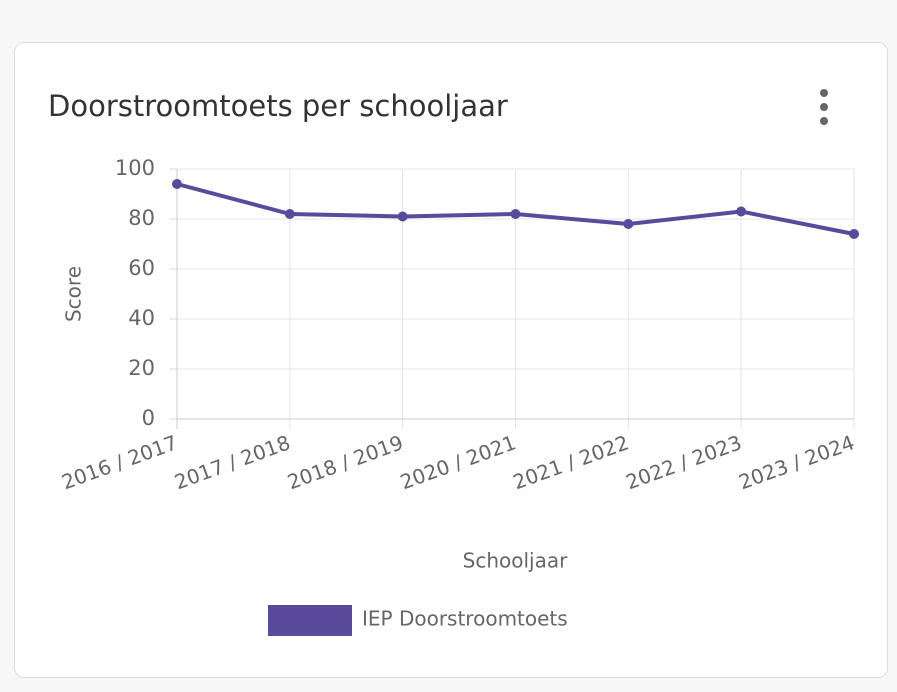 This screenshot has width=897, height=692. Describe the element at coordinates (458, 462) in the screenshot. I see `x-tick-label: 2020 / 2021` at that location.